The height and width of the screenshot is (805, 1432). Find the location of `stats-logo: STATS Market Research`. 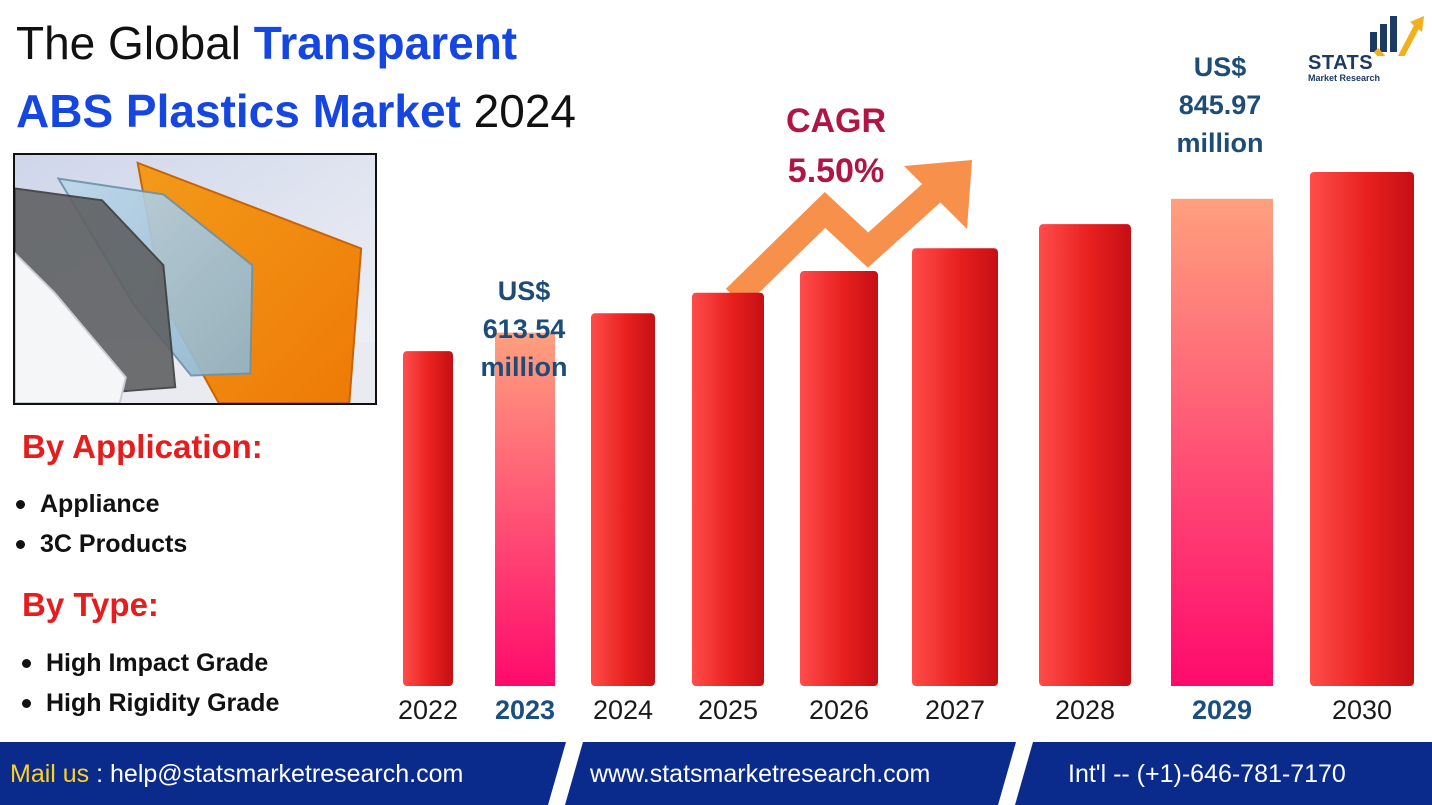

stats-logo: STATS Market Research is located at coordinates (1366, 48).